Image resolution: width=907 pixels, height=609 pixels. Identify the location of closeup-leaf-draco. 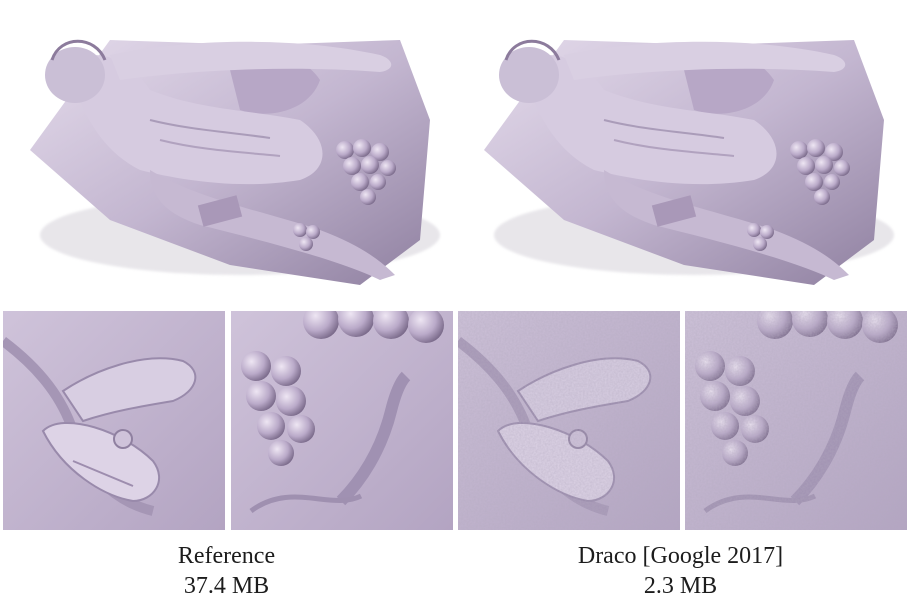
(569, 420).